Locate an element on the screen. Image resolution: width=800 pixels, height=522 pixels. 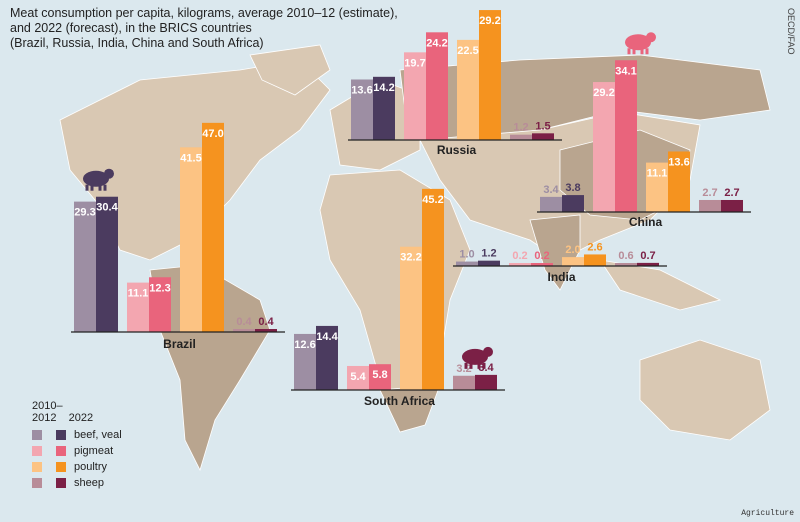
country-group: 3.4 3.8 29.234.1 11.113.6 2.7 2.7 China is located at coordinates (644, 130).